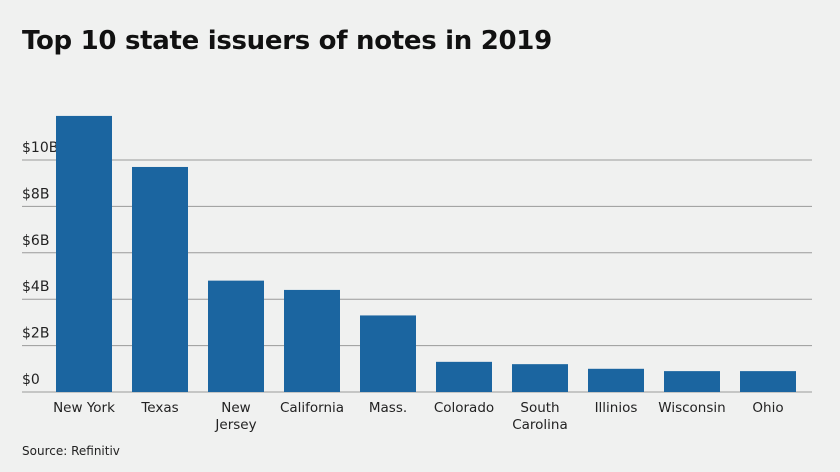  Describe the element at coordinates (35, 287) in the screenshot. I see `y-tick-label: $4B` at that location.